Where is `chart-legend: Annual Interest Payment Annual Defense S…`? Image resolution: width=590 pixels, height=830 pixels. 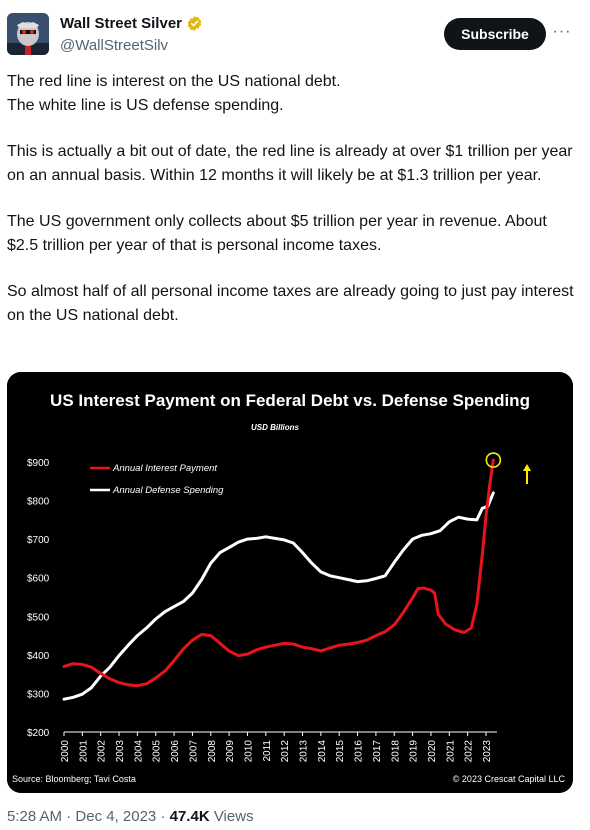 chart-legend: Annual Interest Payment Annual Defense S… is located at coordinates (157, 479).